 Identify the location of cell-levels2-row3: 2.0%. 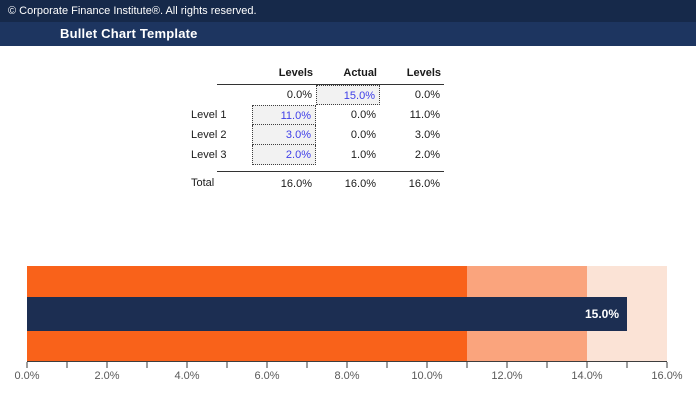
(427, 155).